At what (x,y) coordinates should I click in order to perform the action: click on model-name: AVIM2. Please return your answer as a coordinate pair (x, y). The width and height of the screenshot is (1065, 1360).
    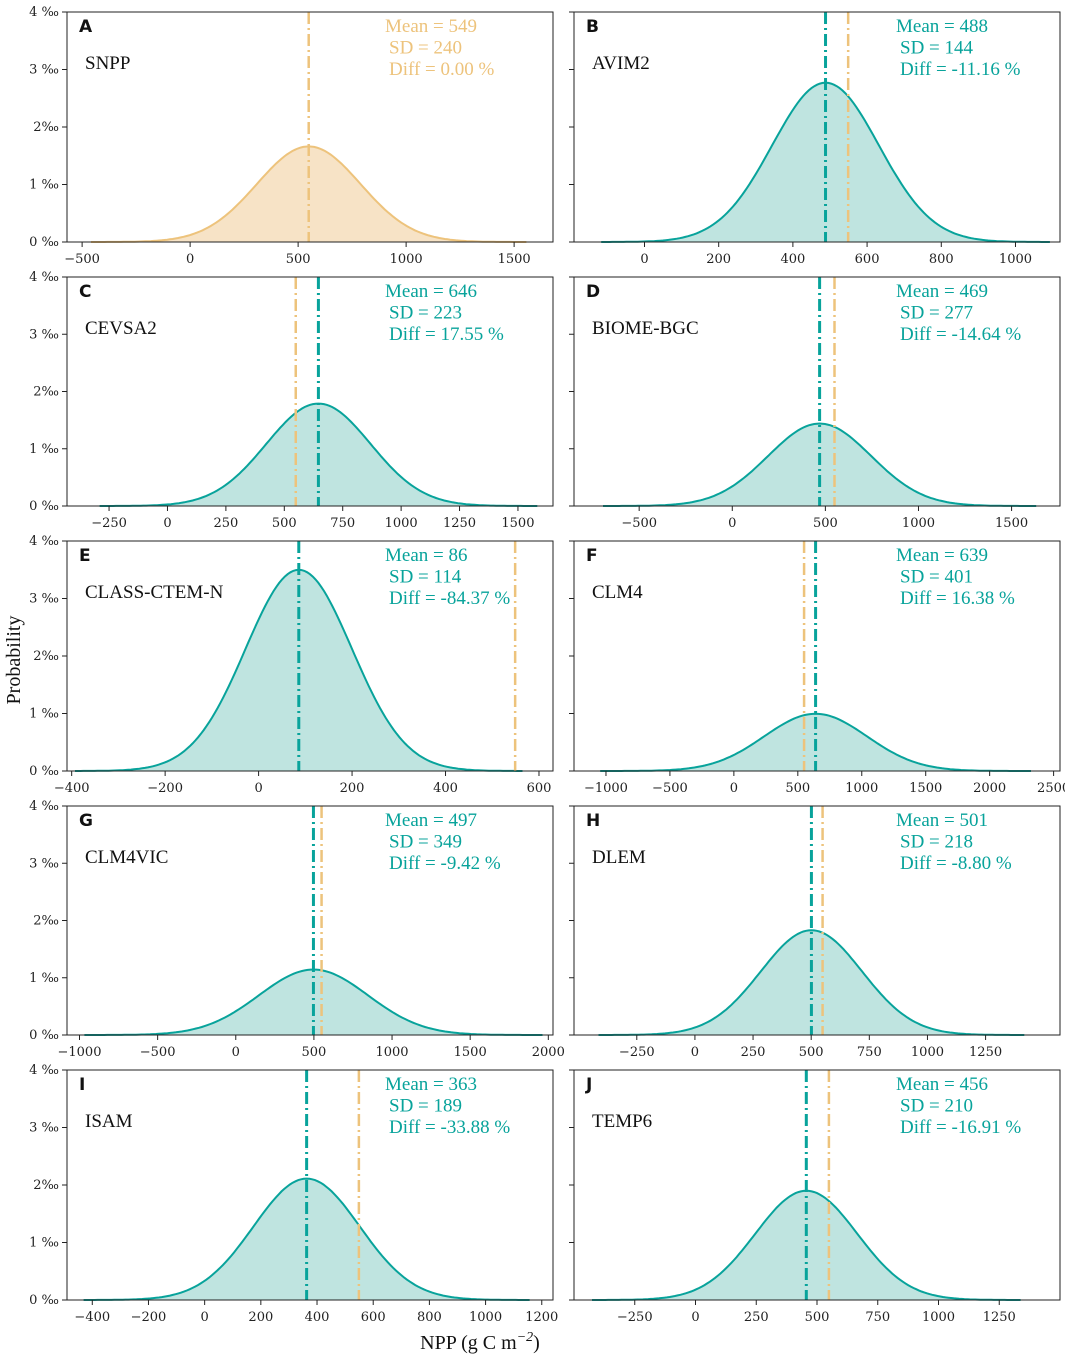
    Looking at the image, I should click on (621, 63).